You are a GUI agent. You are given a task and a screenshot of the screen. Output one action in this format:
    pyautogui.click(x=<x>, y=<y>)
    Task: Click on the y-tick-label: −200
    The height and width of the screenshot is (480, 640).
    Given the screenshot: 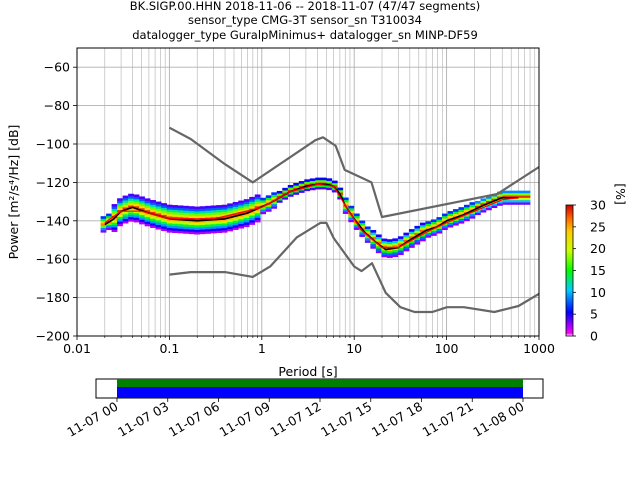 What is the action you would take?
    pyautogui.click(x=53, y=336)
    